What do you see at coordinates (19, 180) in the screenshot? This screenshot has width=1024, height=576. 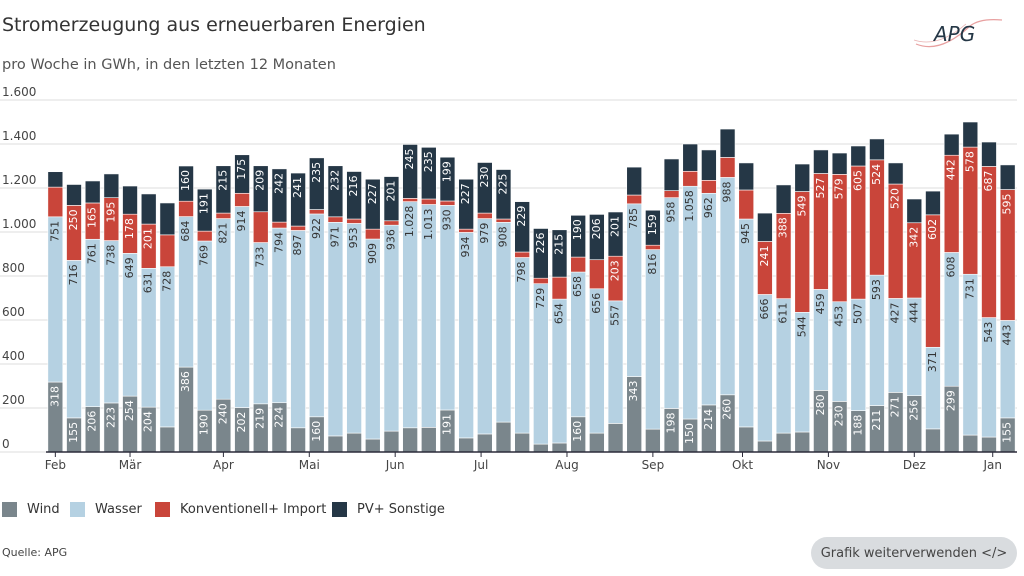 I see `y-tick-label: 1.200` at bounding box center [19, 180].